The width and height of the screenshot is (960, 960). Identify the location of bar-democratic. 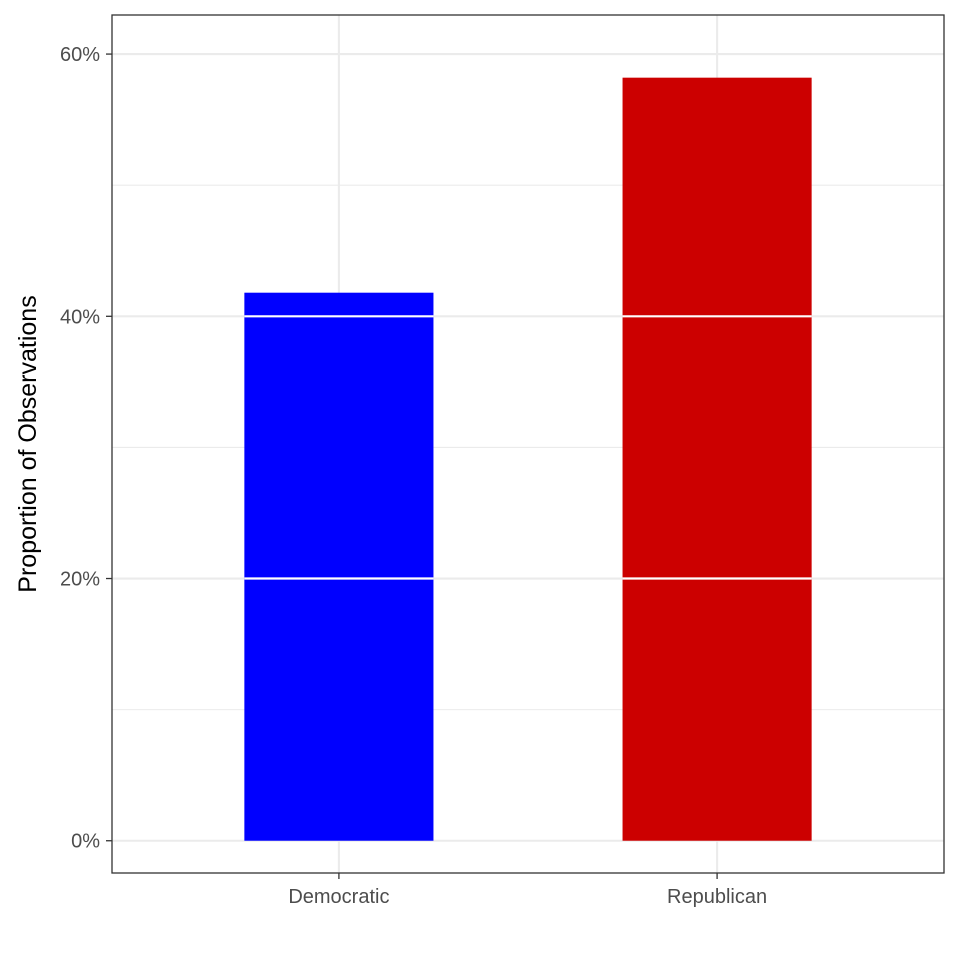
(339, 566).